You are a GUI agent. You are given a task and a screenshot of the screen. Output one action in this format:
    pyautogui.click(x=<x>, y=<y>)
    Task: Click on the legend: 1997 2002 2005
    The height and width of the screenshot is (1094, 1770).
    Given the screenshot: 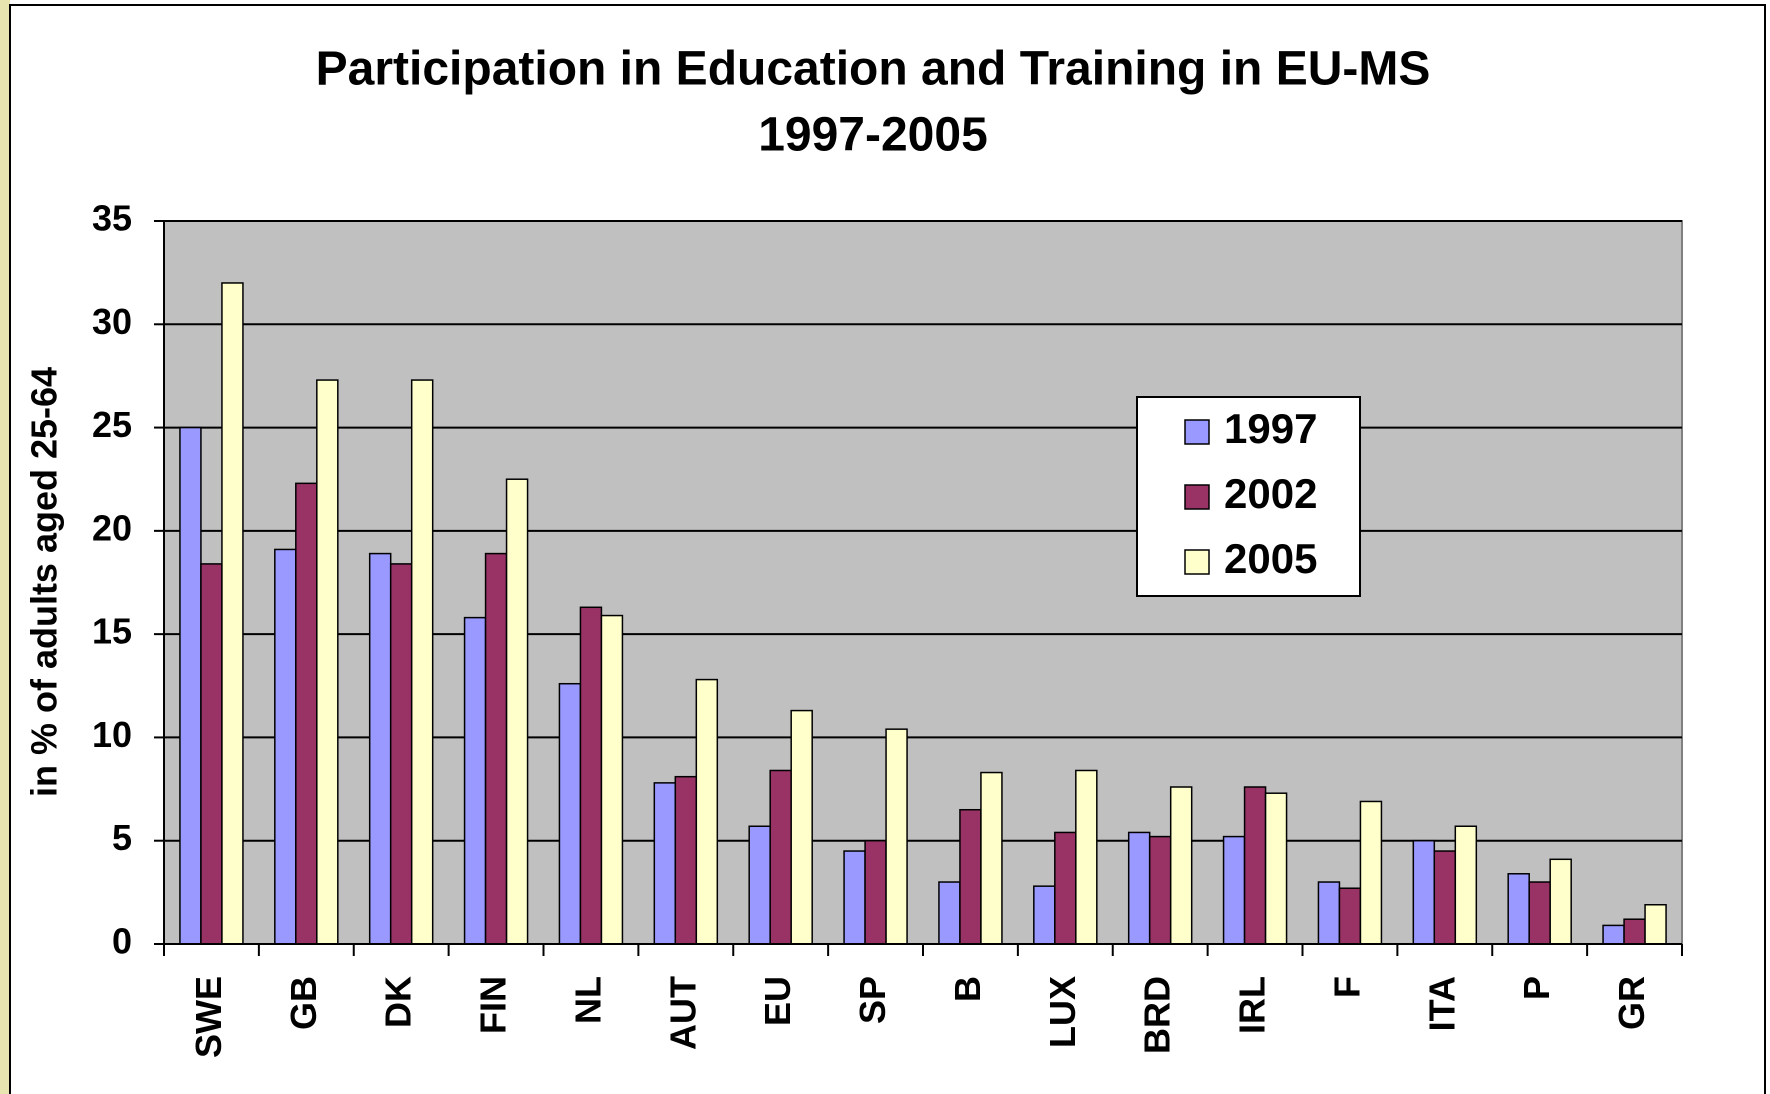 What is the action you would take?
    pyautogui.click(x=1248, y=496)
    